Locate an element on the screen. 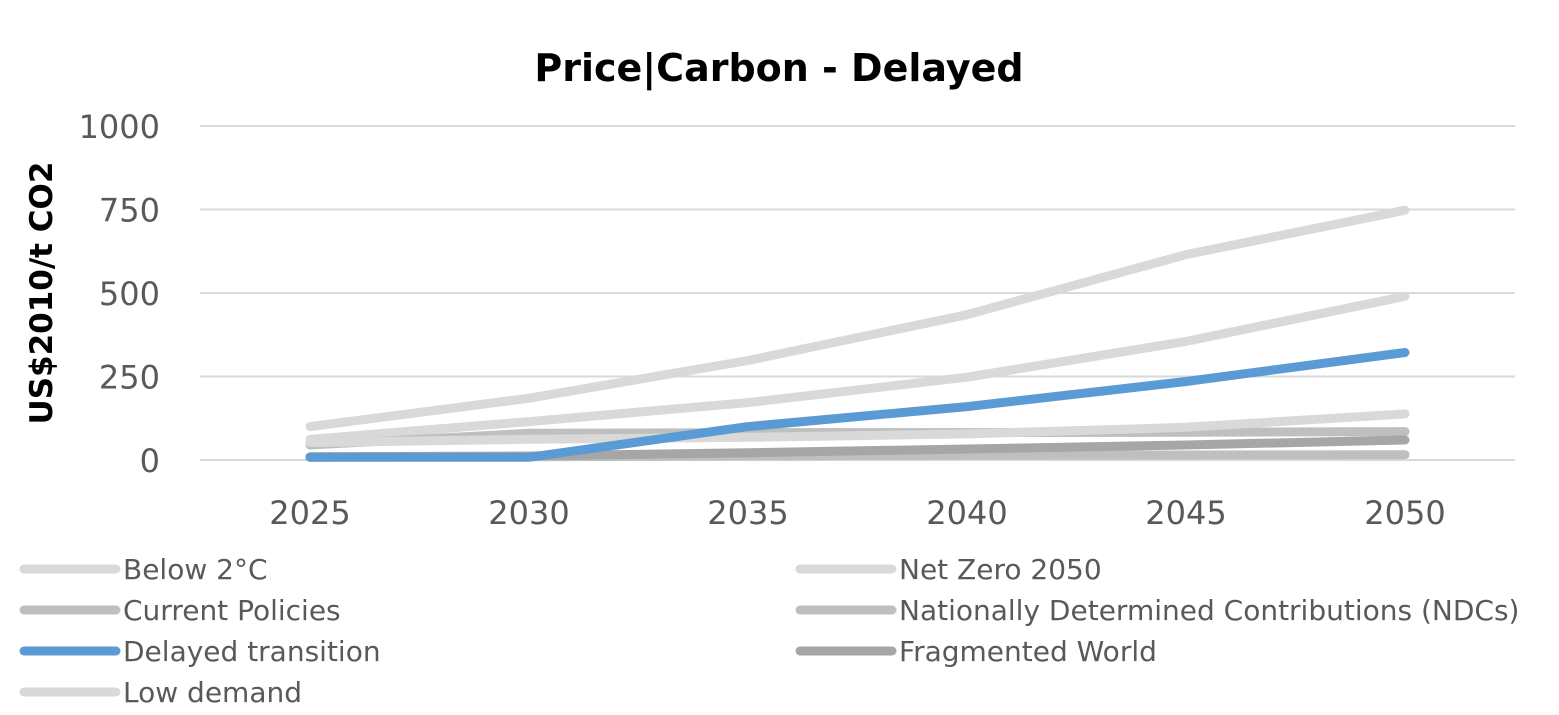 The width and height of the screenshot is (1559, 715). y-tick-labels: 0 250 500 750 1000 is located at coordinates (119, 294).